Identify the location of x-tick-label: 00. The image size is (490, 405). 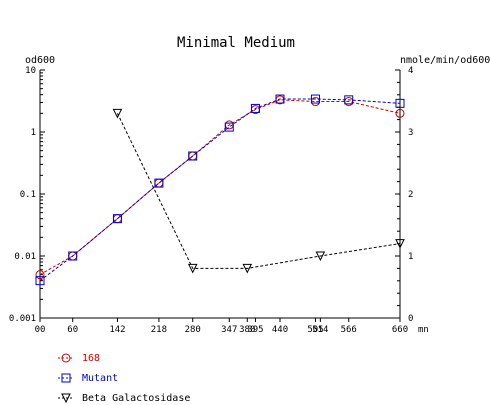
(40, 330).